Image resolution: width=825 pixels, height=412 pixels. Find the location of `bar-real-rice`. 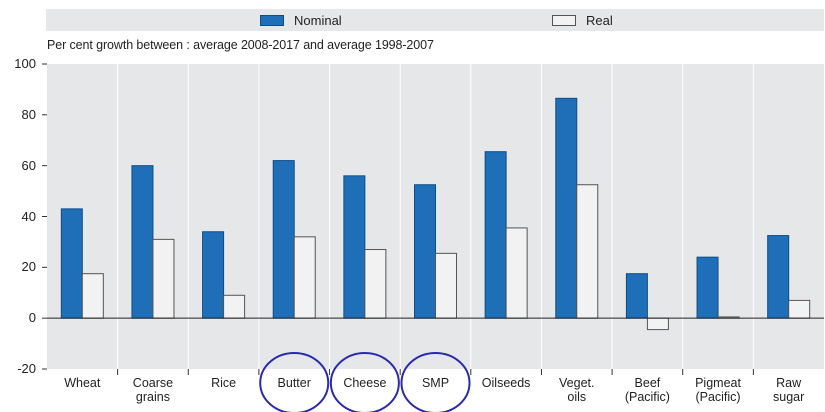

bar-real-rice is located at coordinates (234, 306).